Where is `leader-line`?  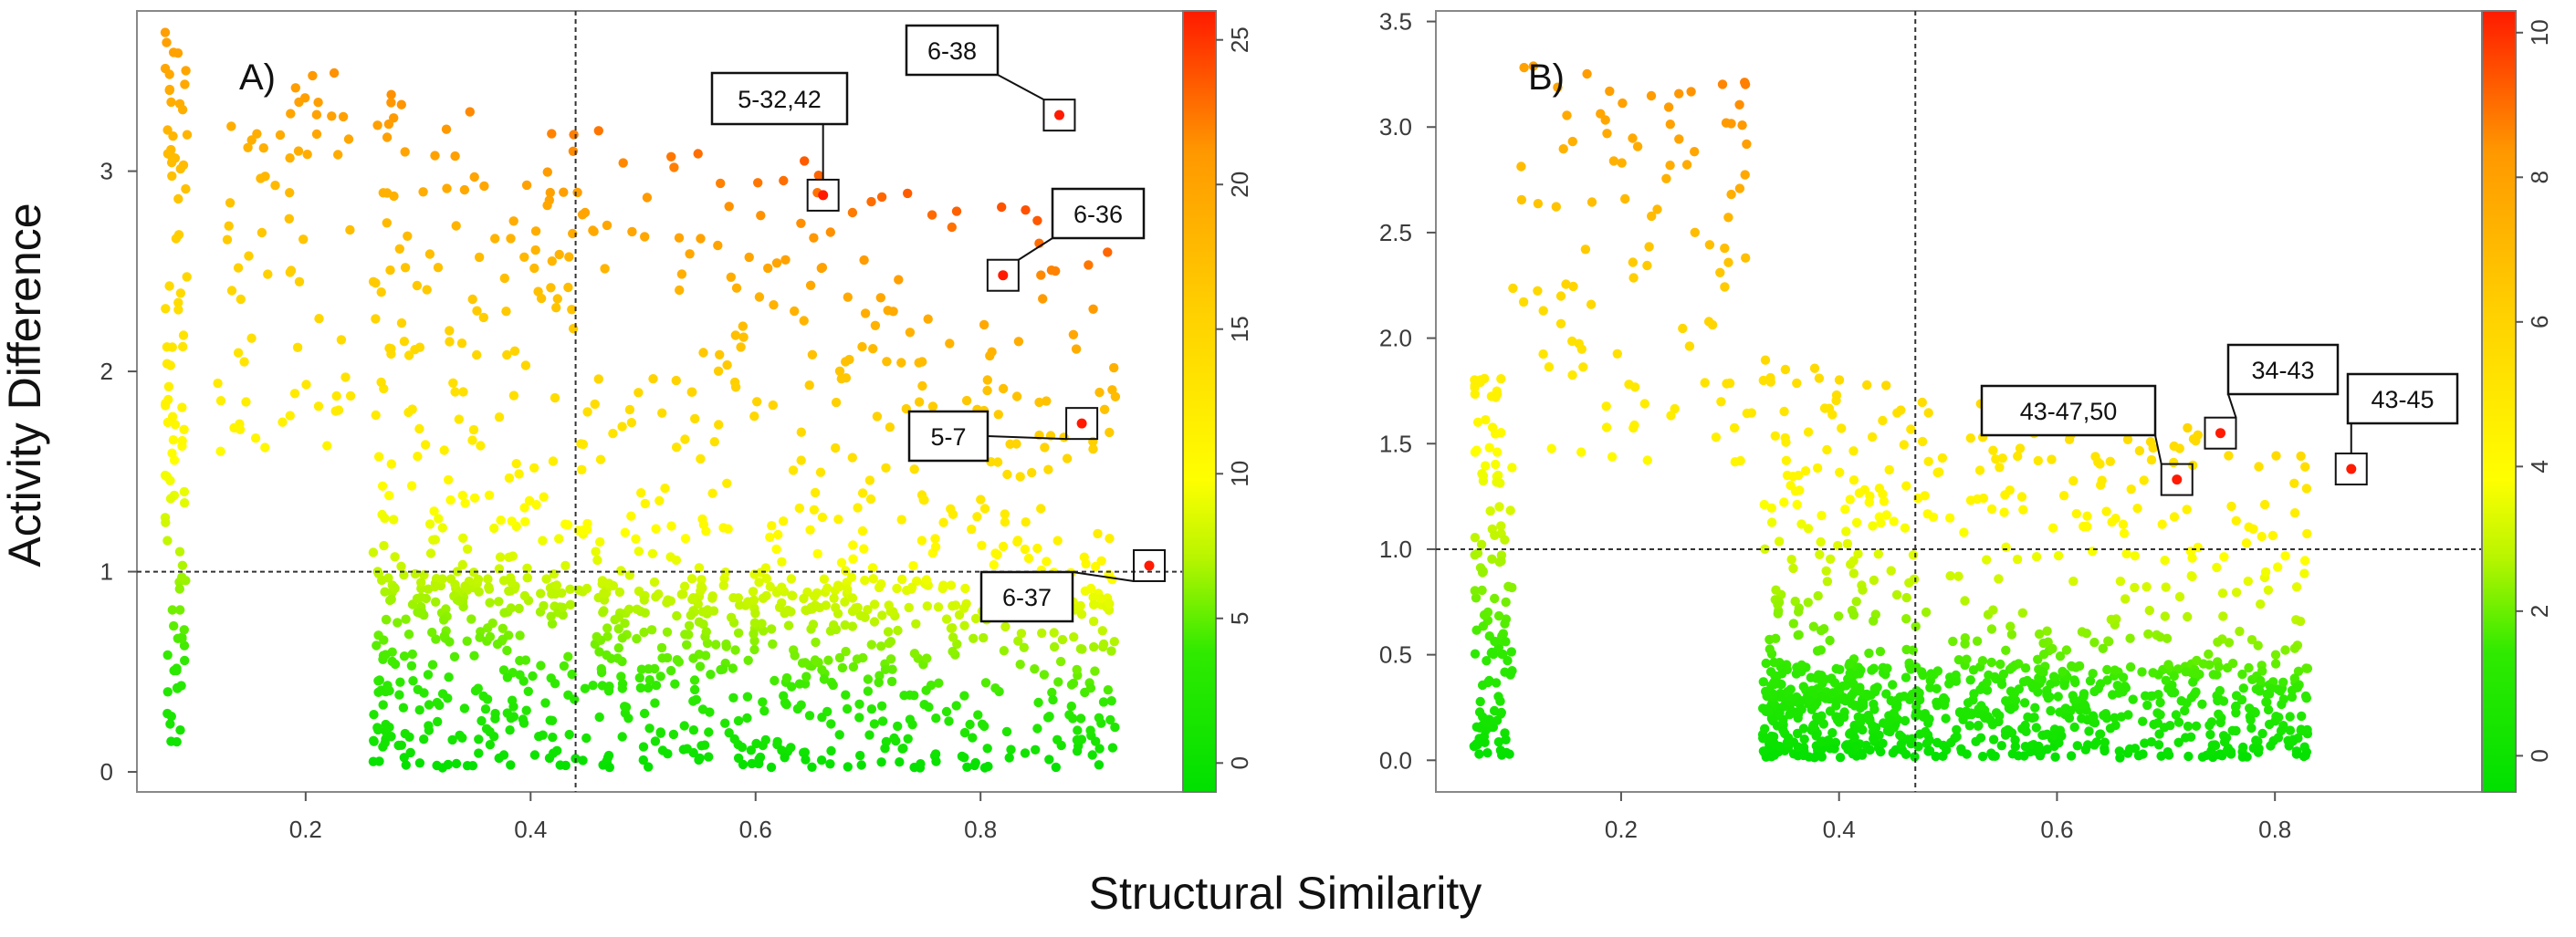 leader-line is located at coordinates (1027, 438).